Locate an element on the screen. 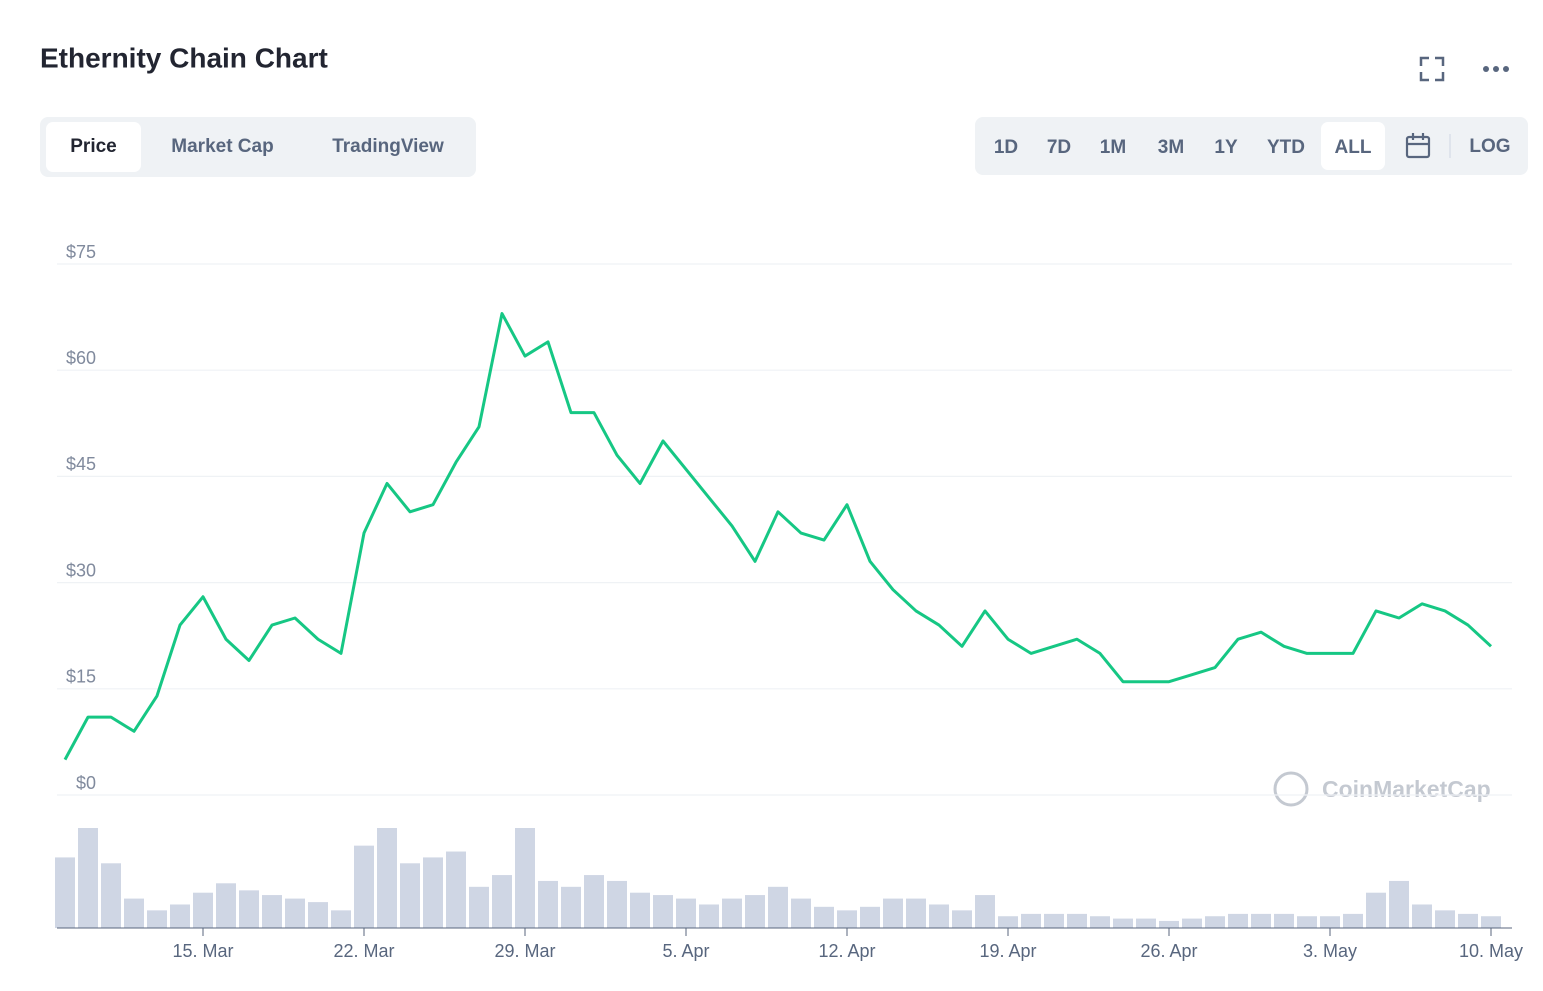 This screenshot has height=991, width=1543. range-button: 1M is located at coordinates (1113, 147).